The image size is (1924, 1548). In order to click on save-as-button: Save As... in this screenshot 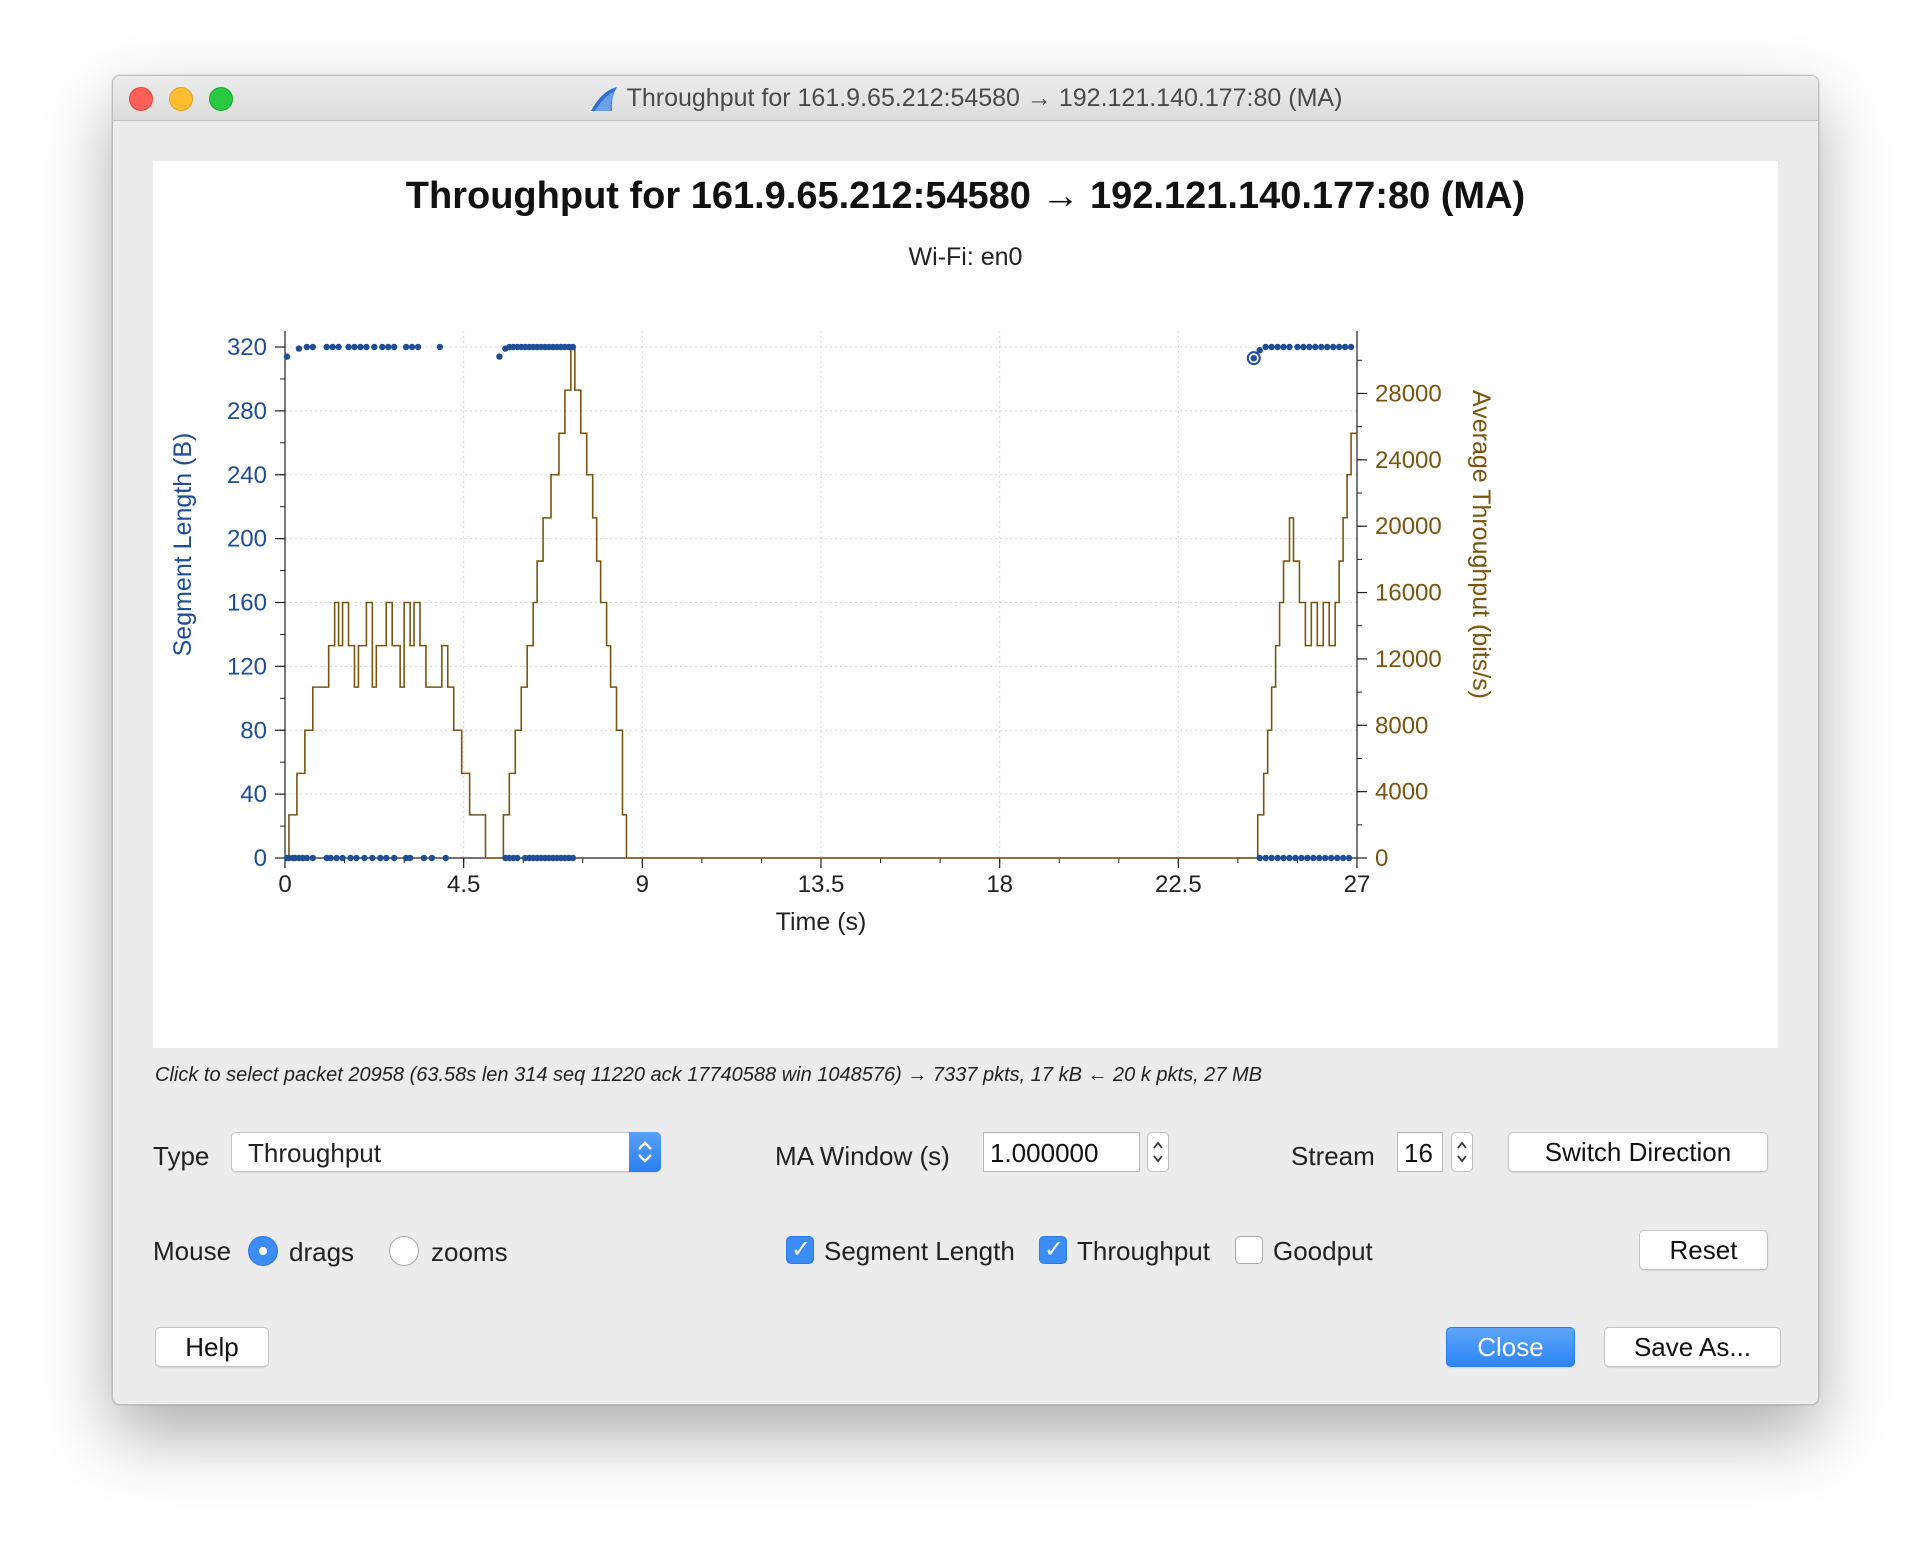, I will do `click(1692, 1347)`.